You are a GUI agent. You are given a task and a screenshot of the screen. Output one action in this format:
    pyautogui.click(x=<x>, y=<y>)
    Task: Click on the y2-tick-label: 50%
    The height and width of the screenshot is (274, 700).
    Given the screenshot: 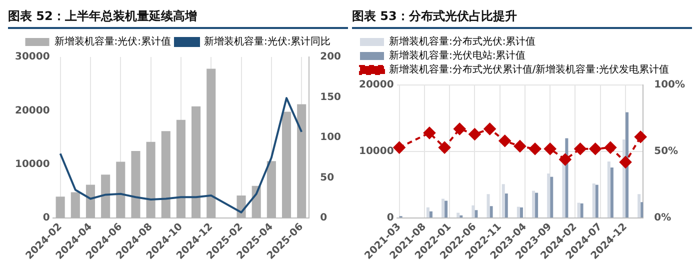 What is the action you would take?
    pyautogui.click(x=666, y=152)
    